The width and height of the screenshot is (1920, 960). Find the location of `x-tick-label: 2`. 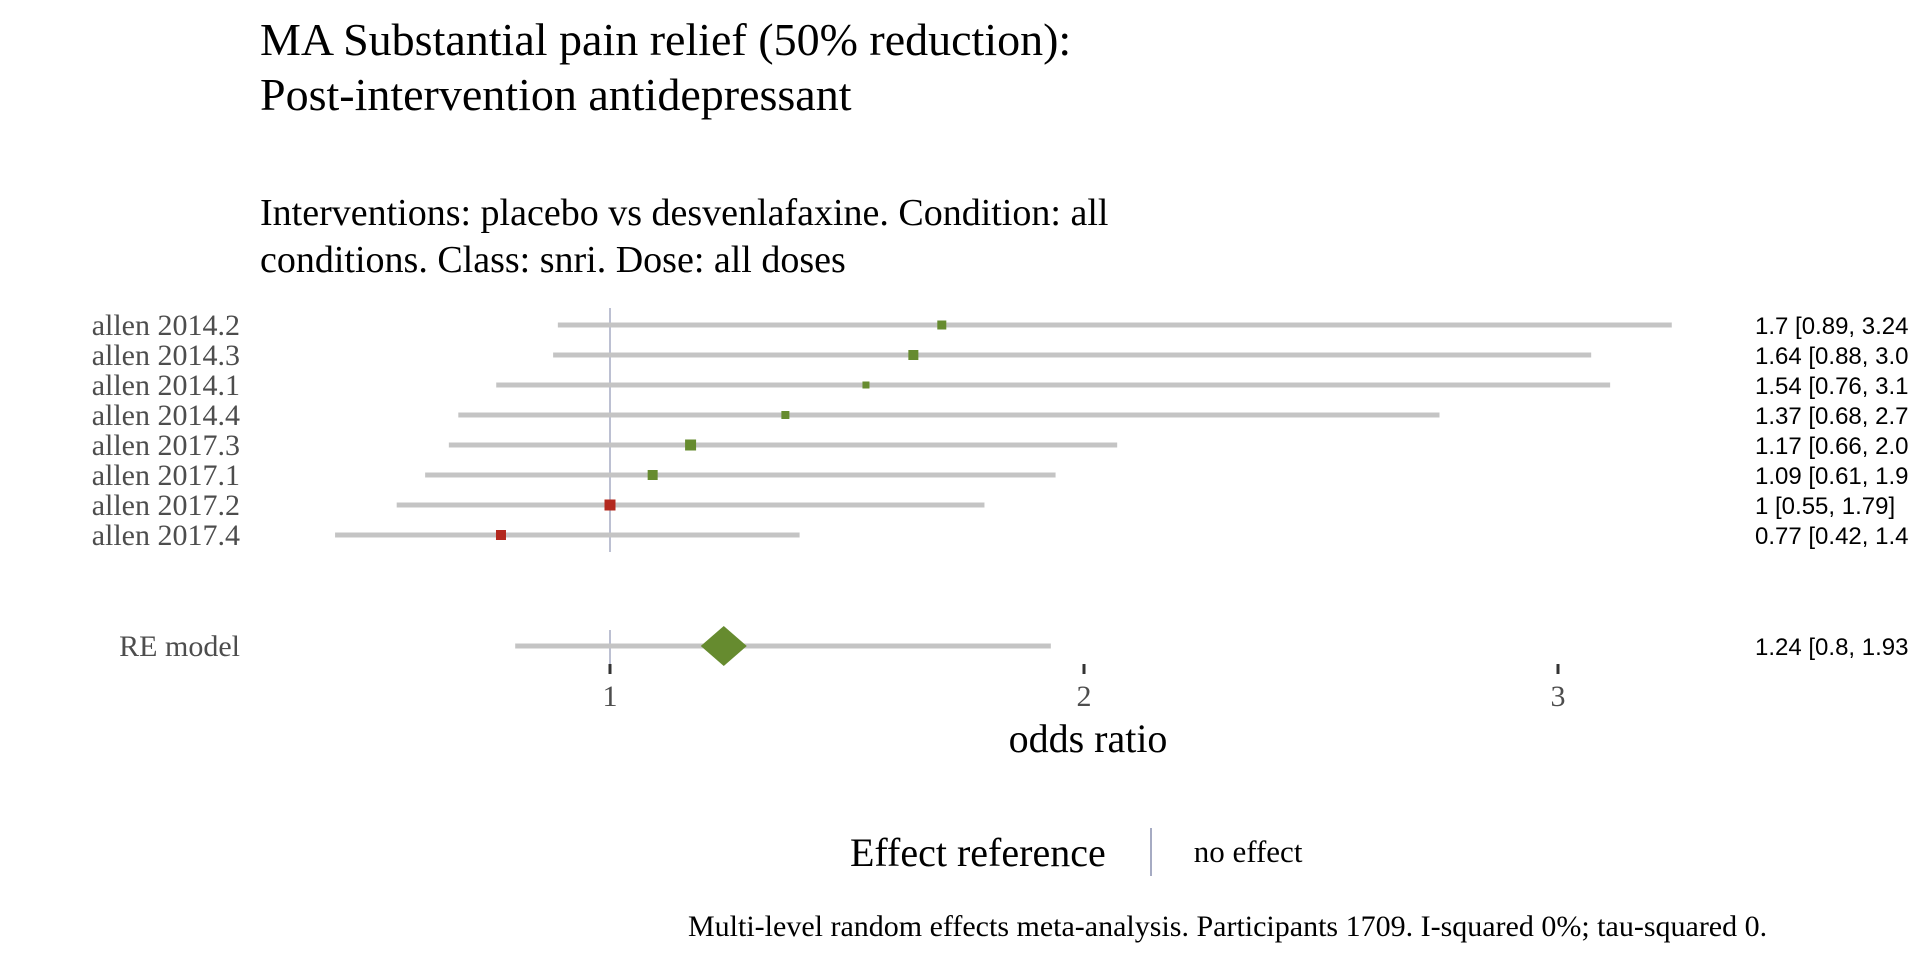

x-tick-label: 2 is located at coordinates (1084, 696).